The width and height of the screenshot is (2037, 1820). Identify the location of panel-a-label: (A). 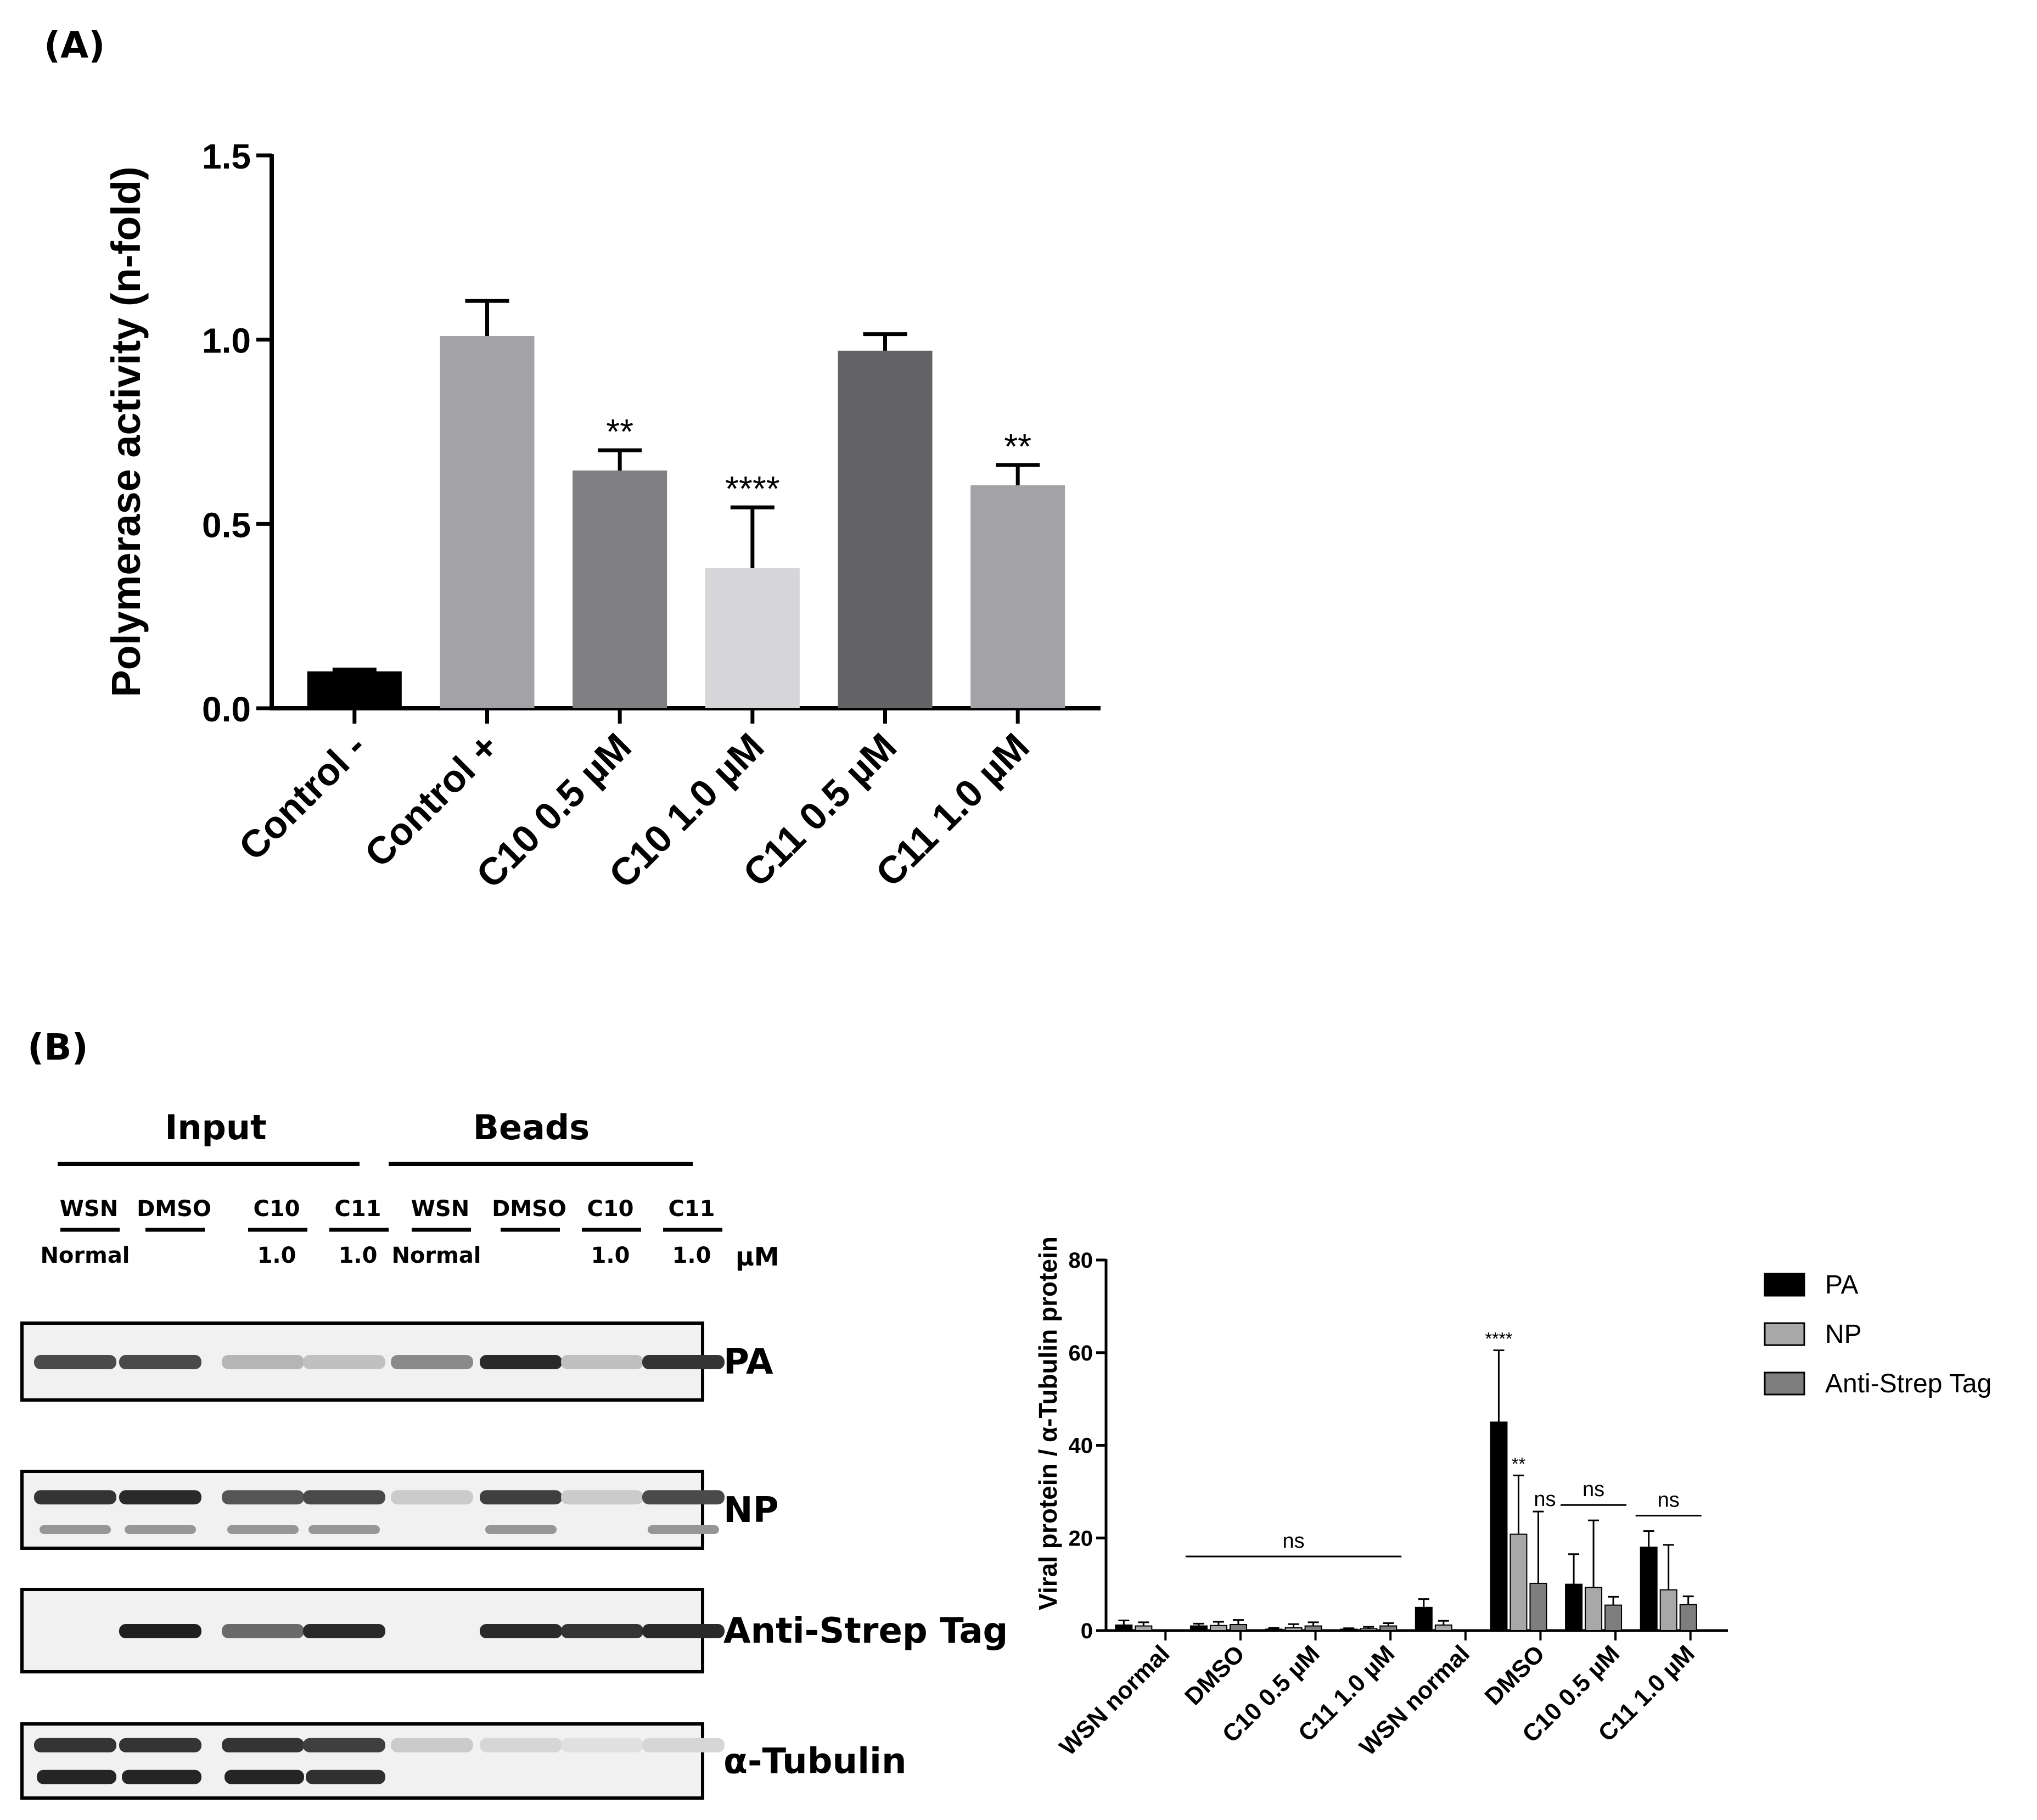
(74, 45).